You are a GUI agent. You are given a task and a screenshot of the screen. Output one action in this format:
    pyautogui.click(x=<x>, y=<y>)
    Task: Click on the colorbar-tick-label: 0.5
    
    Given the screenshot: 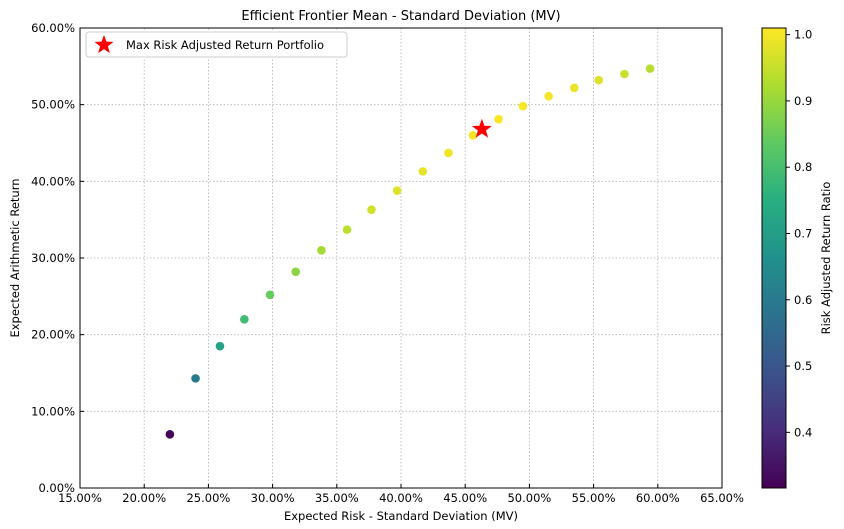 What is the action you would take?
    pyautogui.click(x=803, y=366)
    